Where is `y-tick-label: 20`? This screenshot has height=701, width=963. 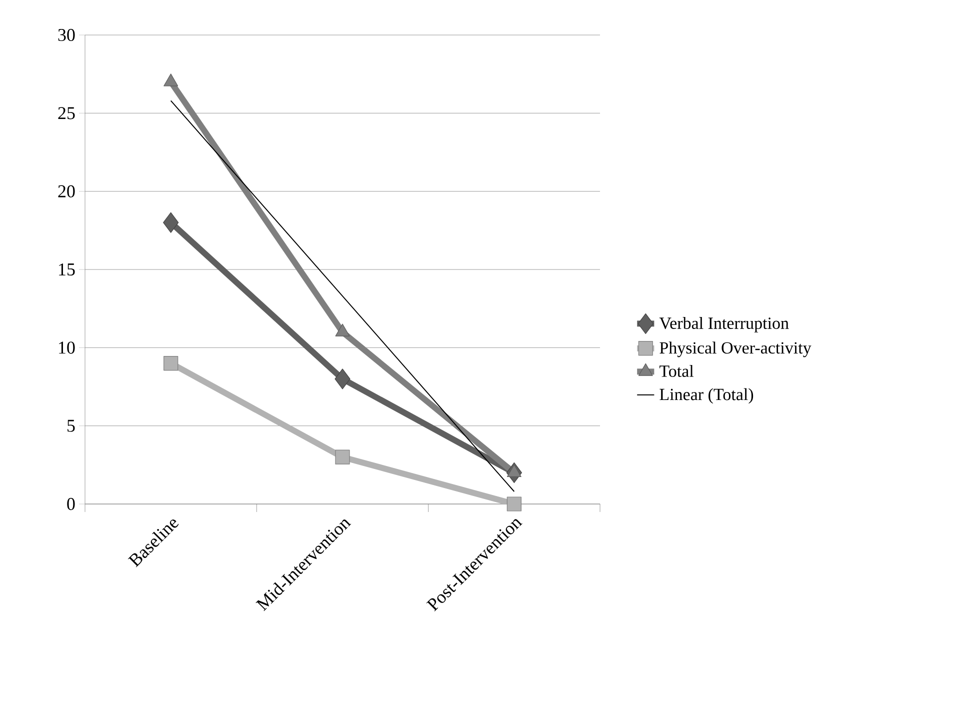
y-tick-label: 20 is located at coordinates (66, 191).